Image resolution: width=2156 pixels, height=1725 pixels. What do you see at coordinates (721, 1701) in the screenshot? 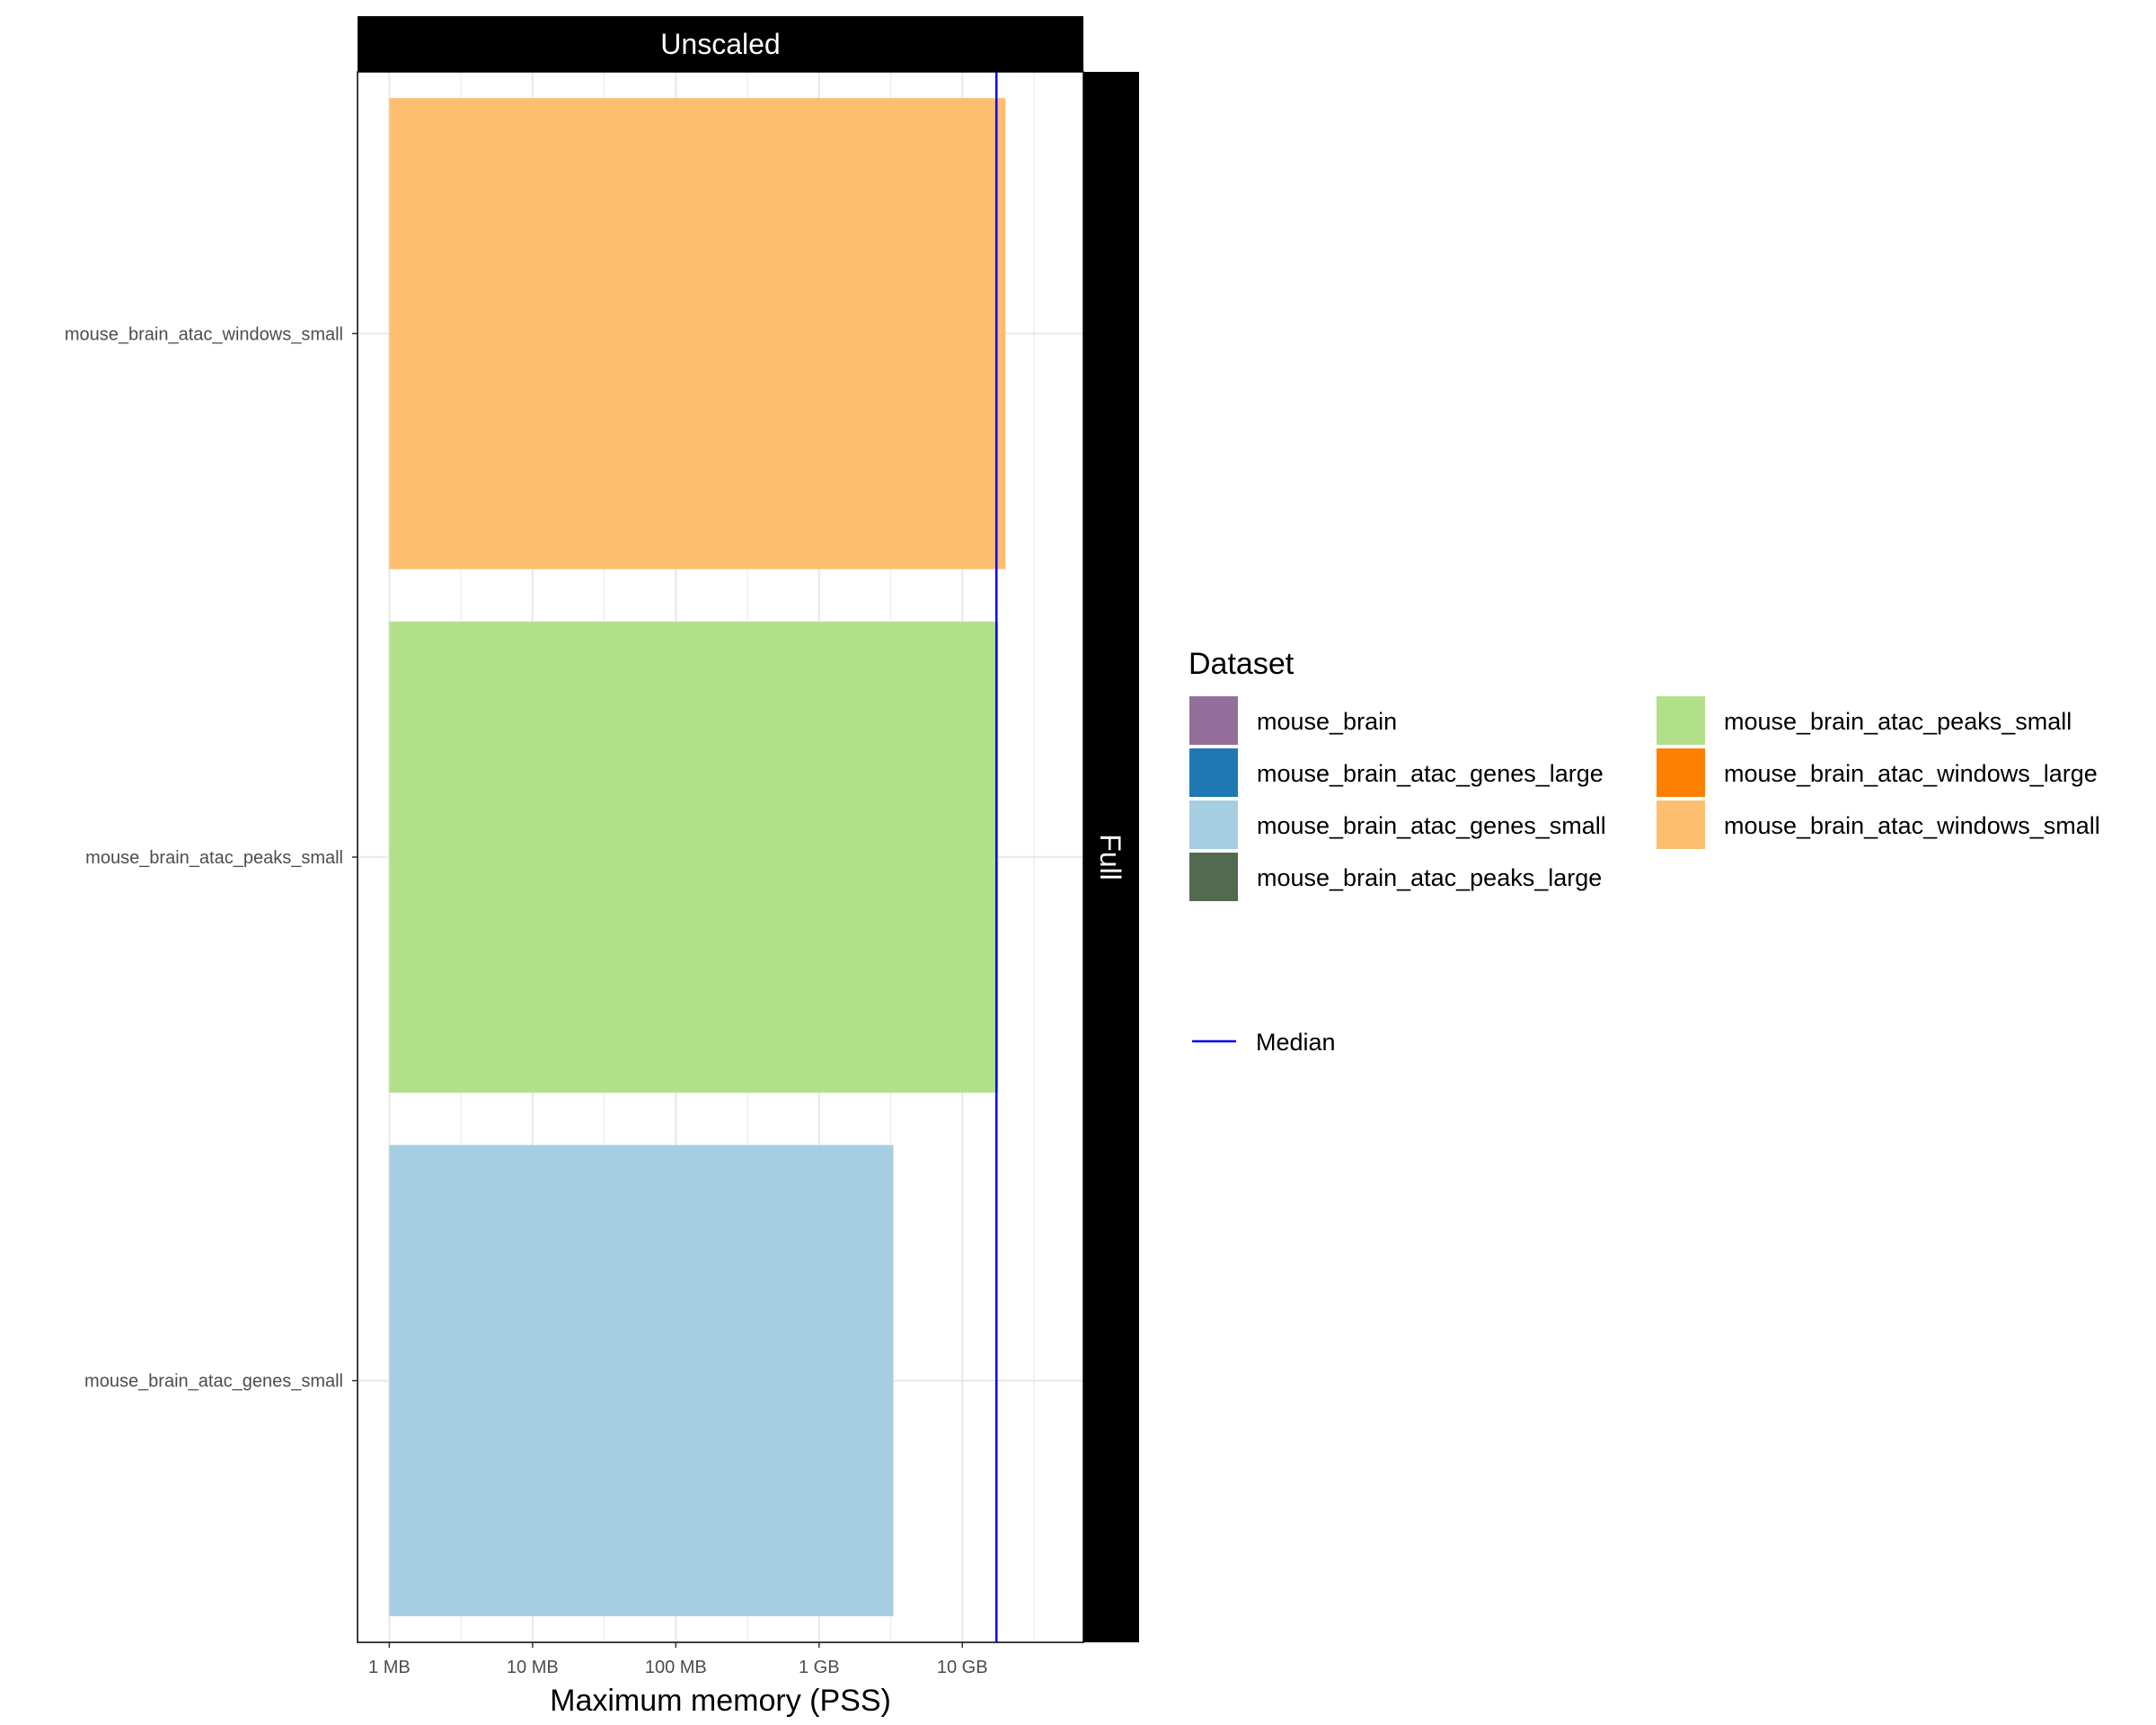
I see `x-axis-title: Maximum memory (PSS)` at bounding box center [721, 1701].